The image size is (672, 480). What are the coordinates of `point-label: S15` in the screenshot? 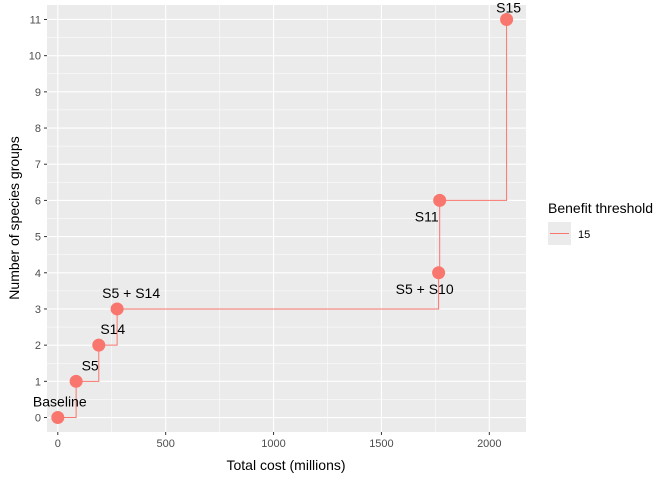 It's located at (508, 7).